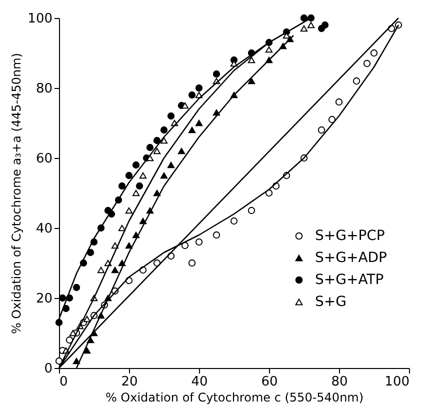 The height and width of the screenshot is (420, 445). What do you see at coordinates (339, 382) in the screenshot?
I see `x-tick-label: 80` at bounding box center [339, 382].